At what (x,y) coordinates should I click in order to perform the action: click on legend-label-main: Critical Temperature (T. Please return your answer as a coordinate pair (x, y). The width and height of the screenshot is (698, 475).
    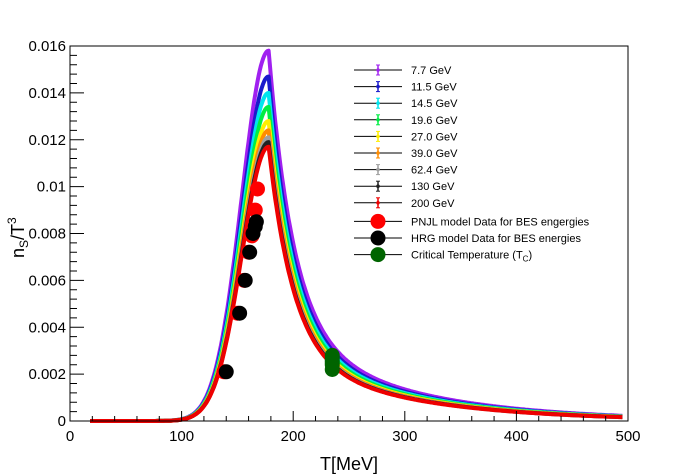
    Looking at the image, I should click on (467, 256).